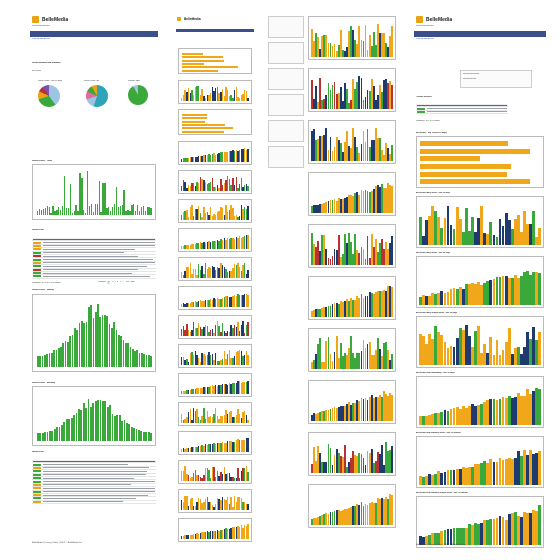 This screenshot has width=560, height=560. Describe the element at coordinates (109, 282) in the screenshot. I see `pager-1: 1` at that location.